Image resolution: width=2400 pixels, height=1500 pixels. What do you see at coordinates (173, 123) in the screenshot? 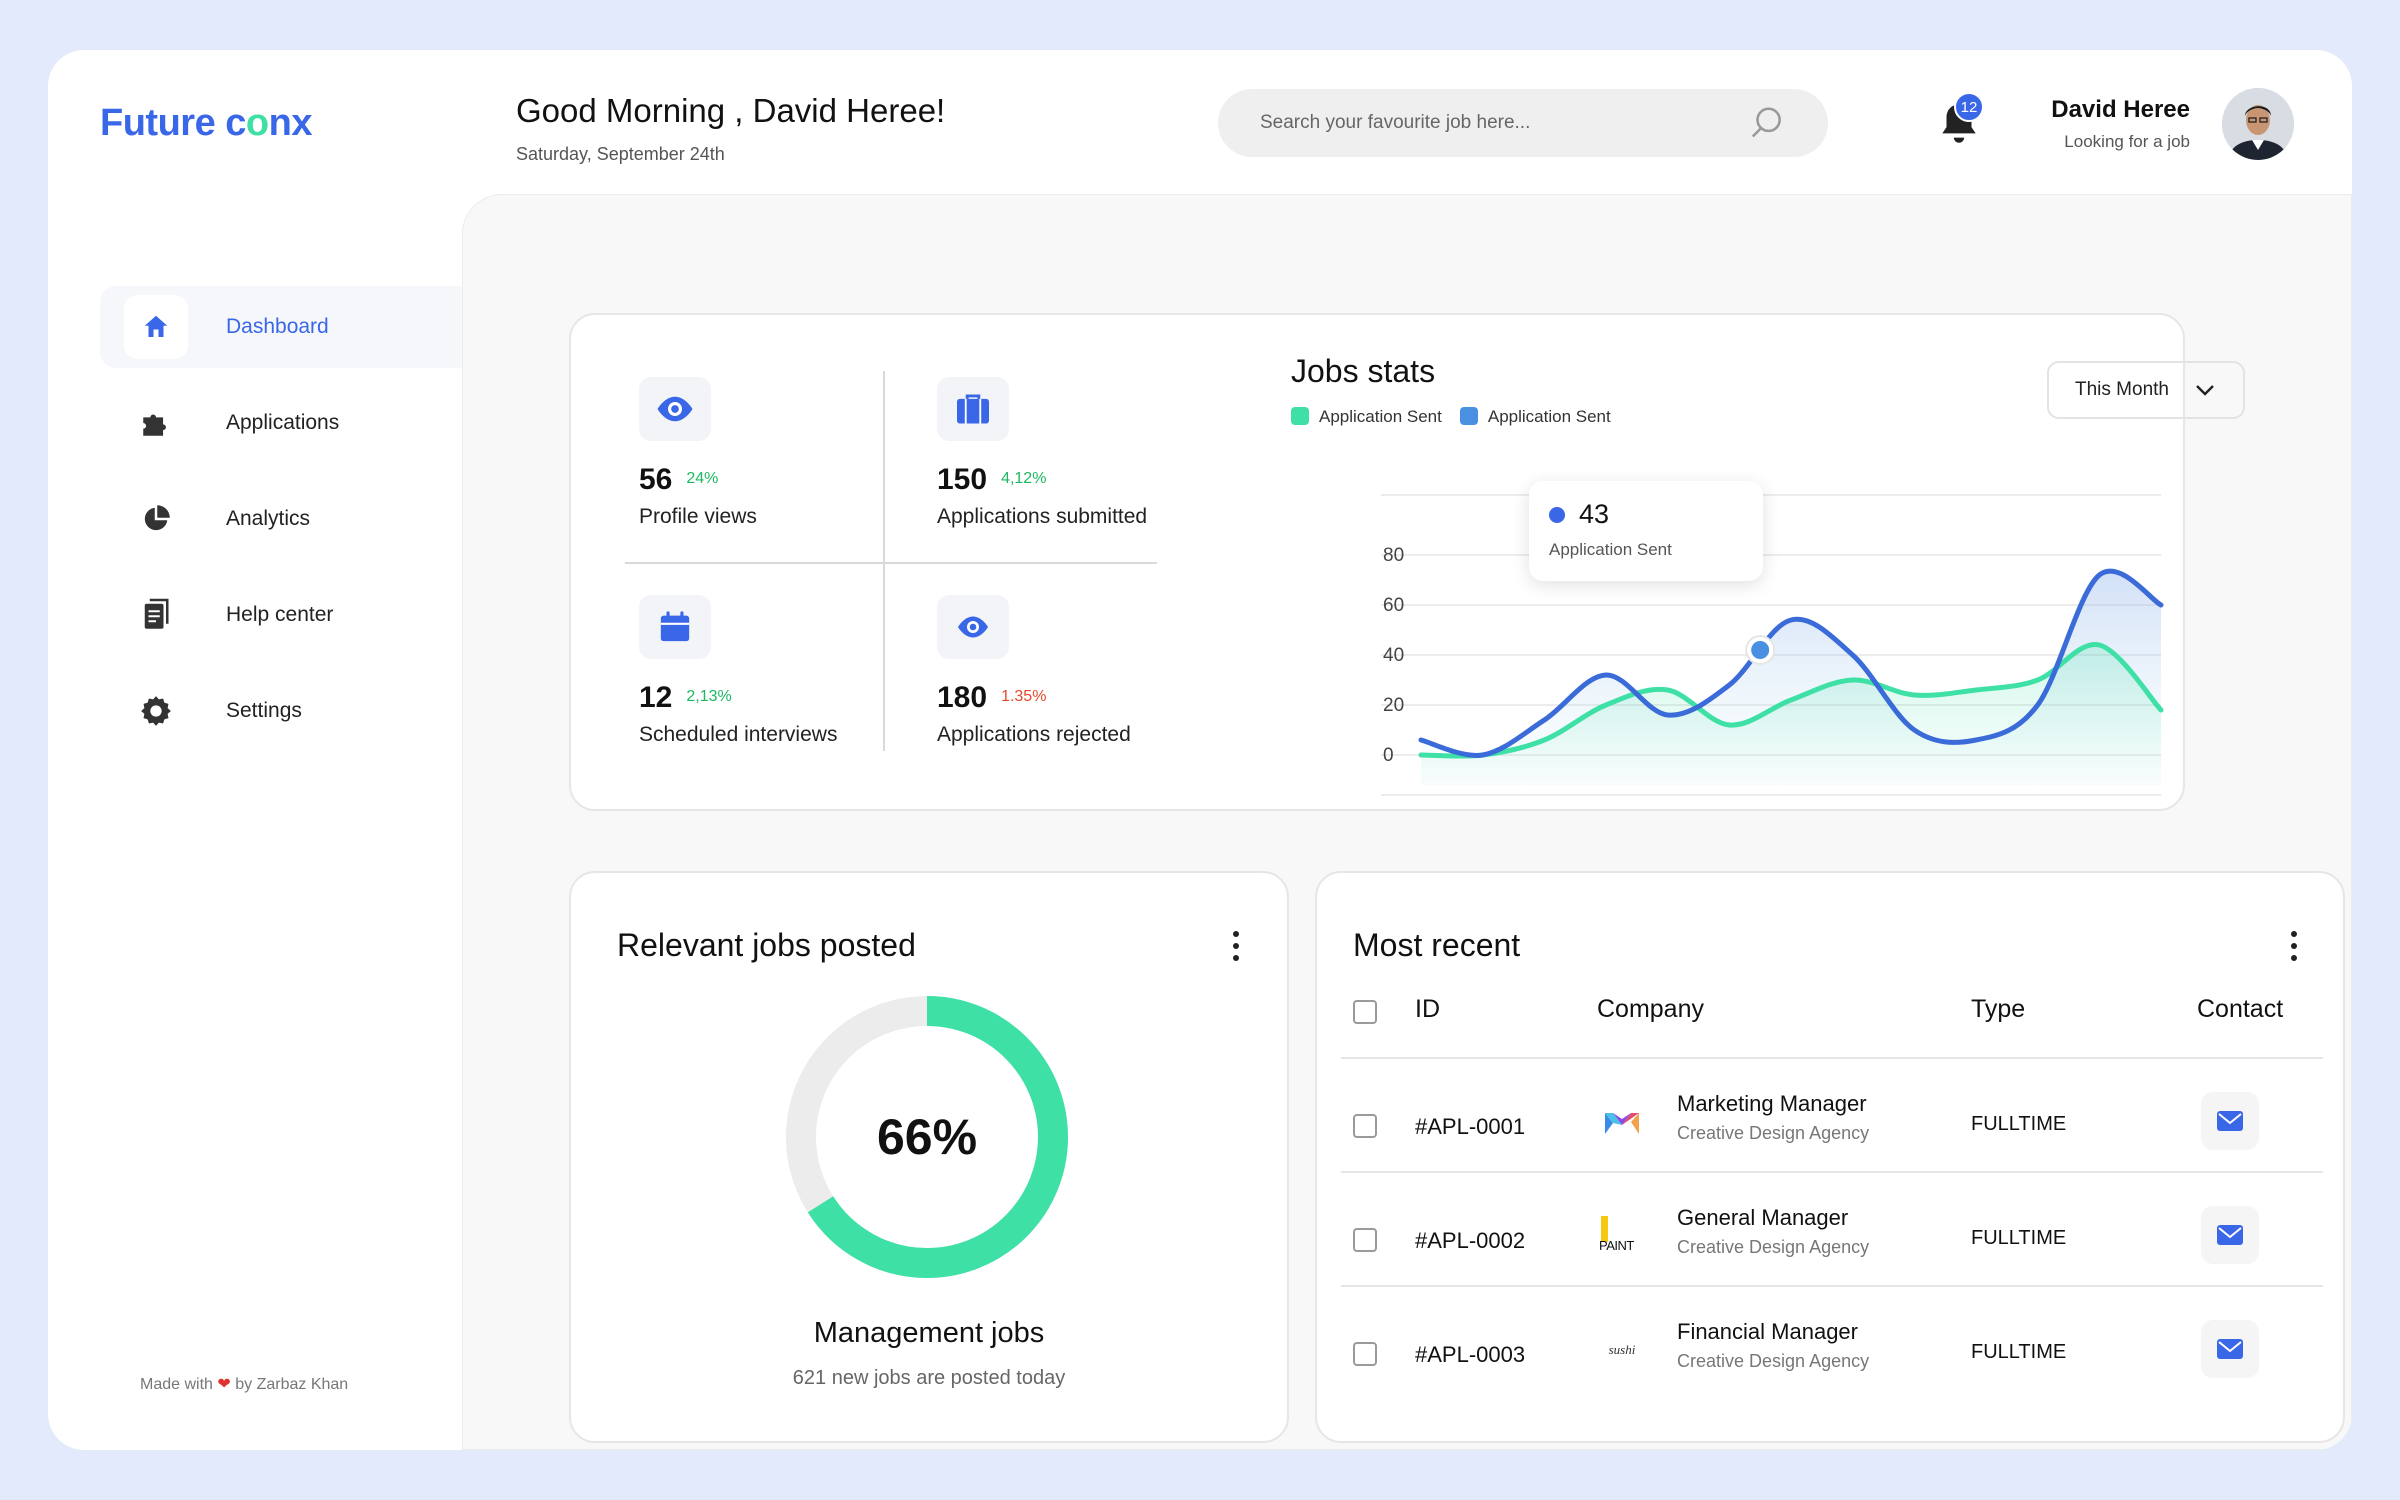
I see `logo-part-1: Future c` at bounding box center [173, 123].